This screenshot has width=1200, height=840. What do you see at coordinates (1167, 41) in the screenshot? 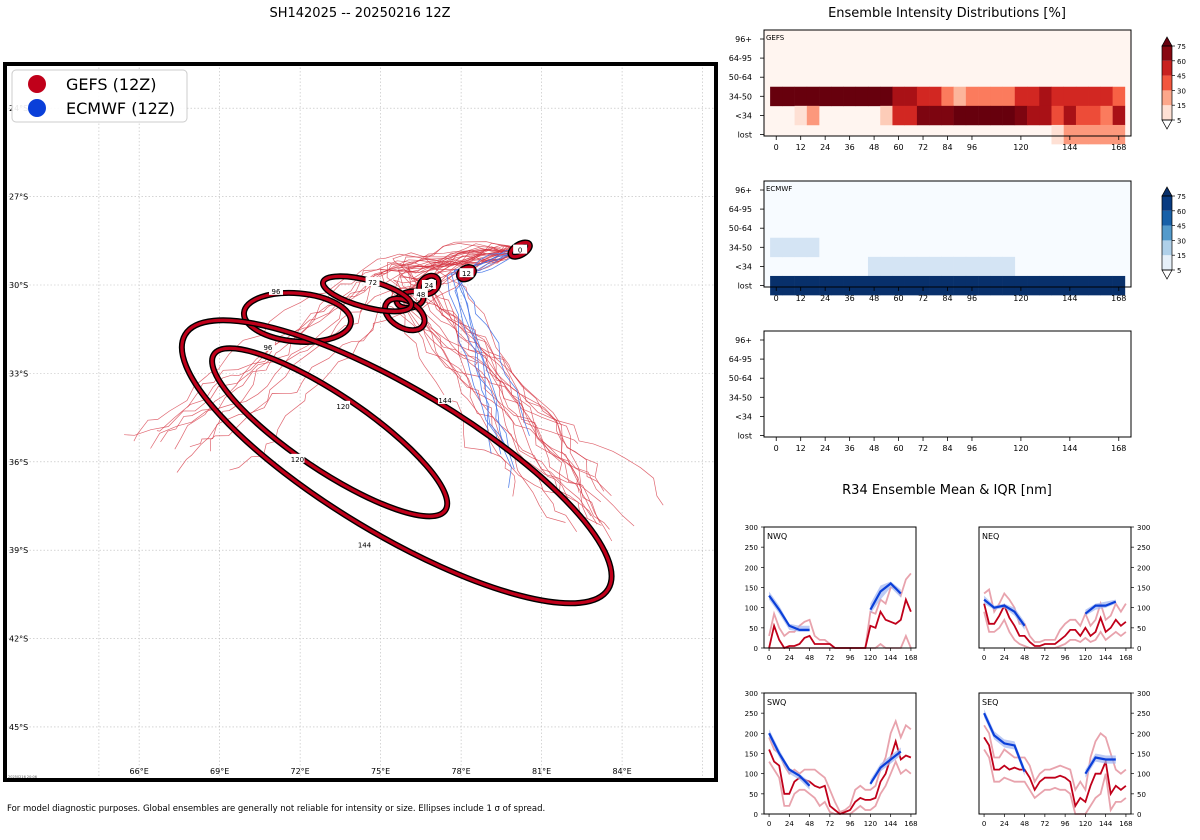
I see `colorbar-top-extend` at bounding box center [1167, 41].